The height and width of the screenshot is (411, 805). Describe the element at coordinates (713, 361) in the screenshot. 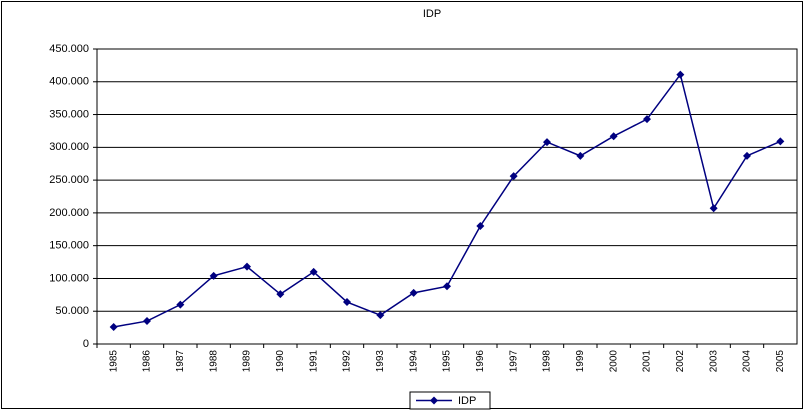

I see `x-tick-label: 2003` at that location.